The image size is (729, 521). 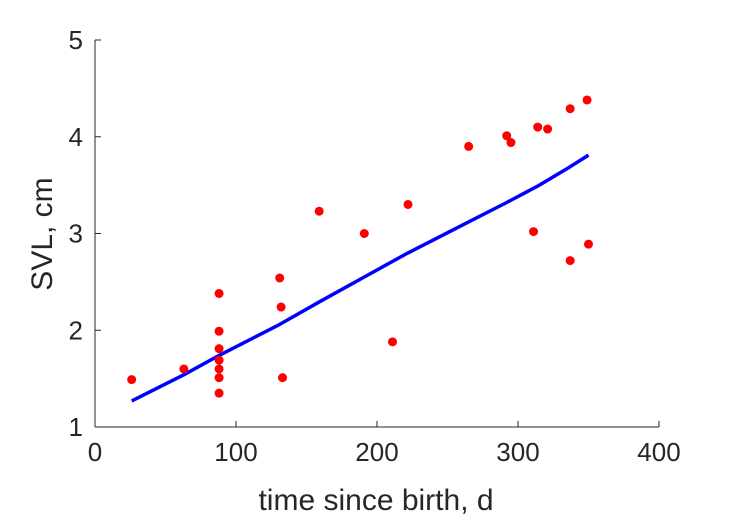 I want to click on y-tick-label: 4, so click(x=76, y=137).